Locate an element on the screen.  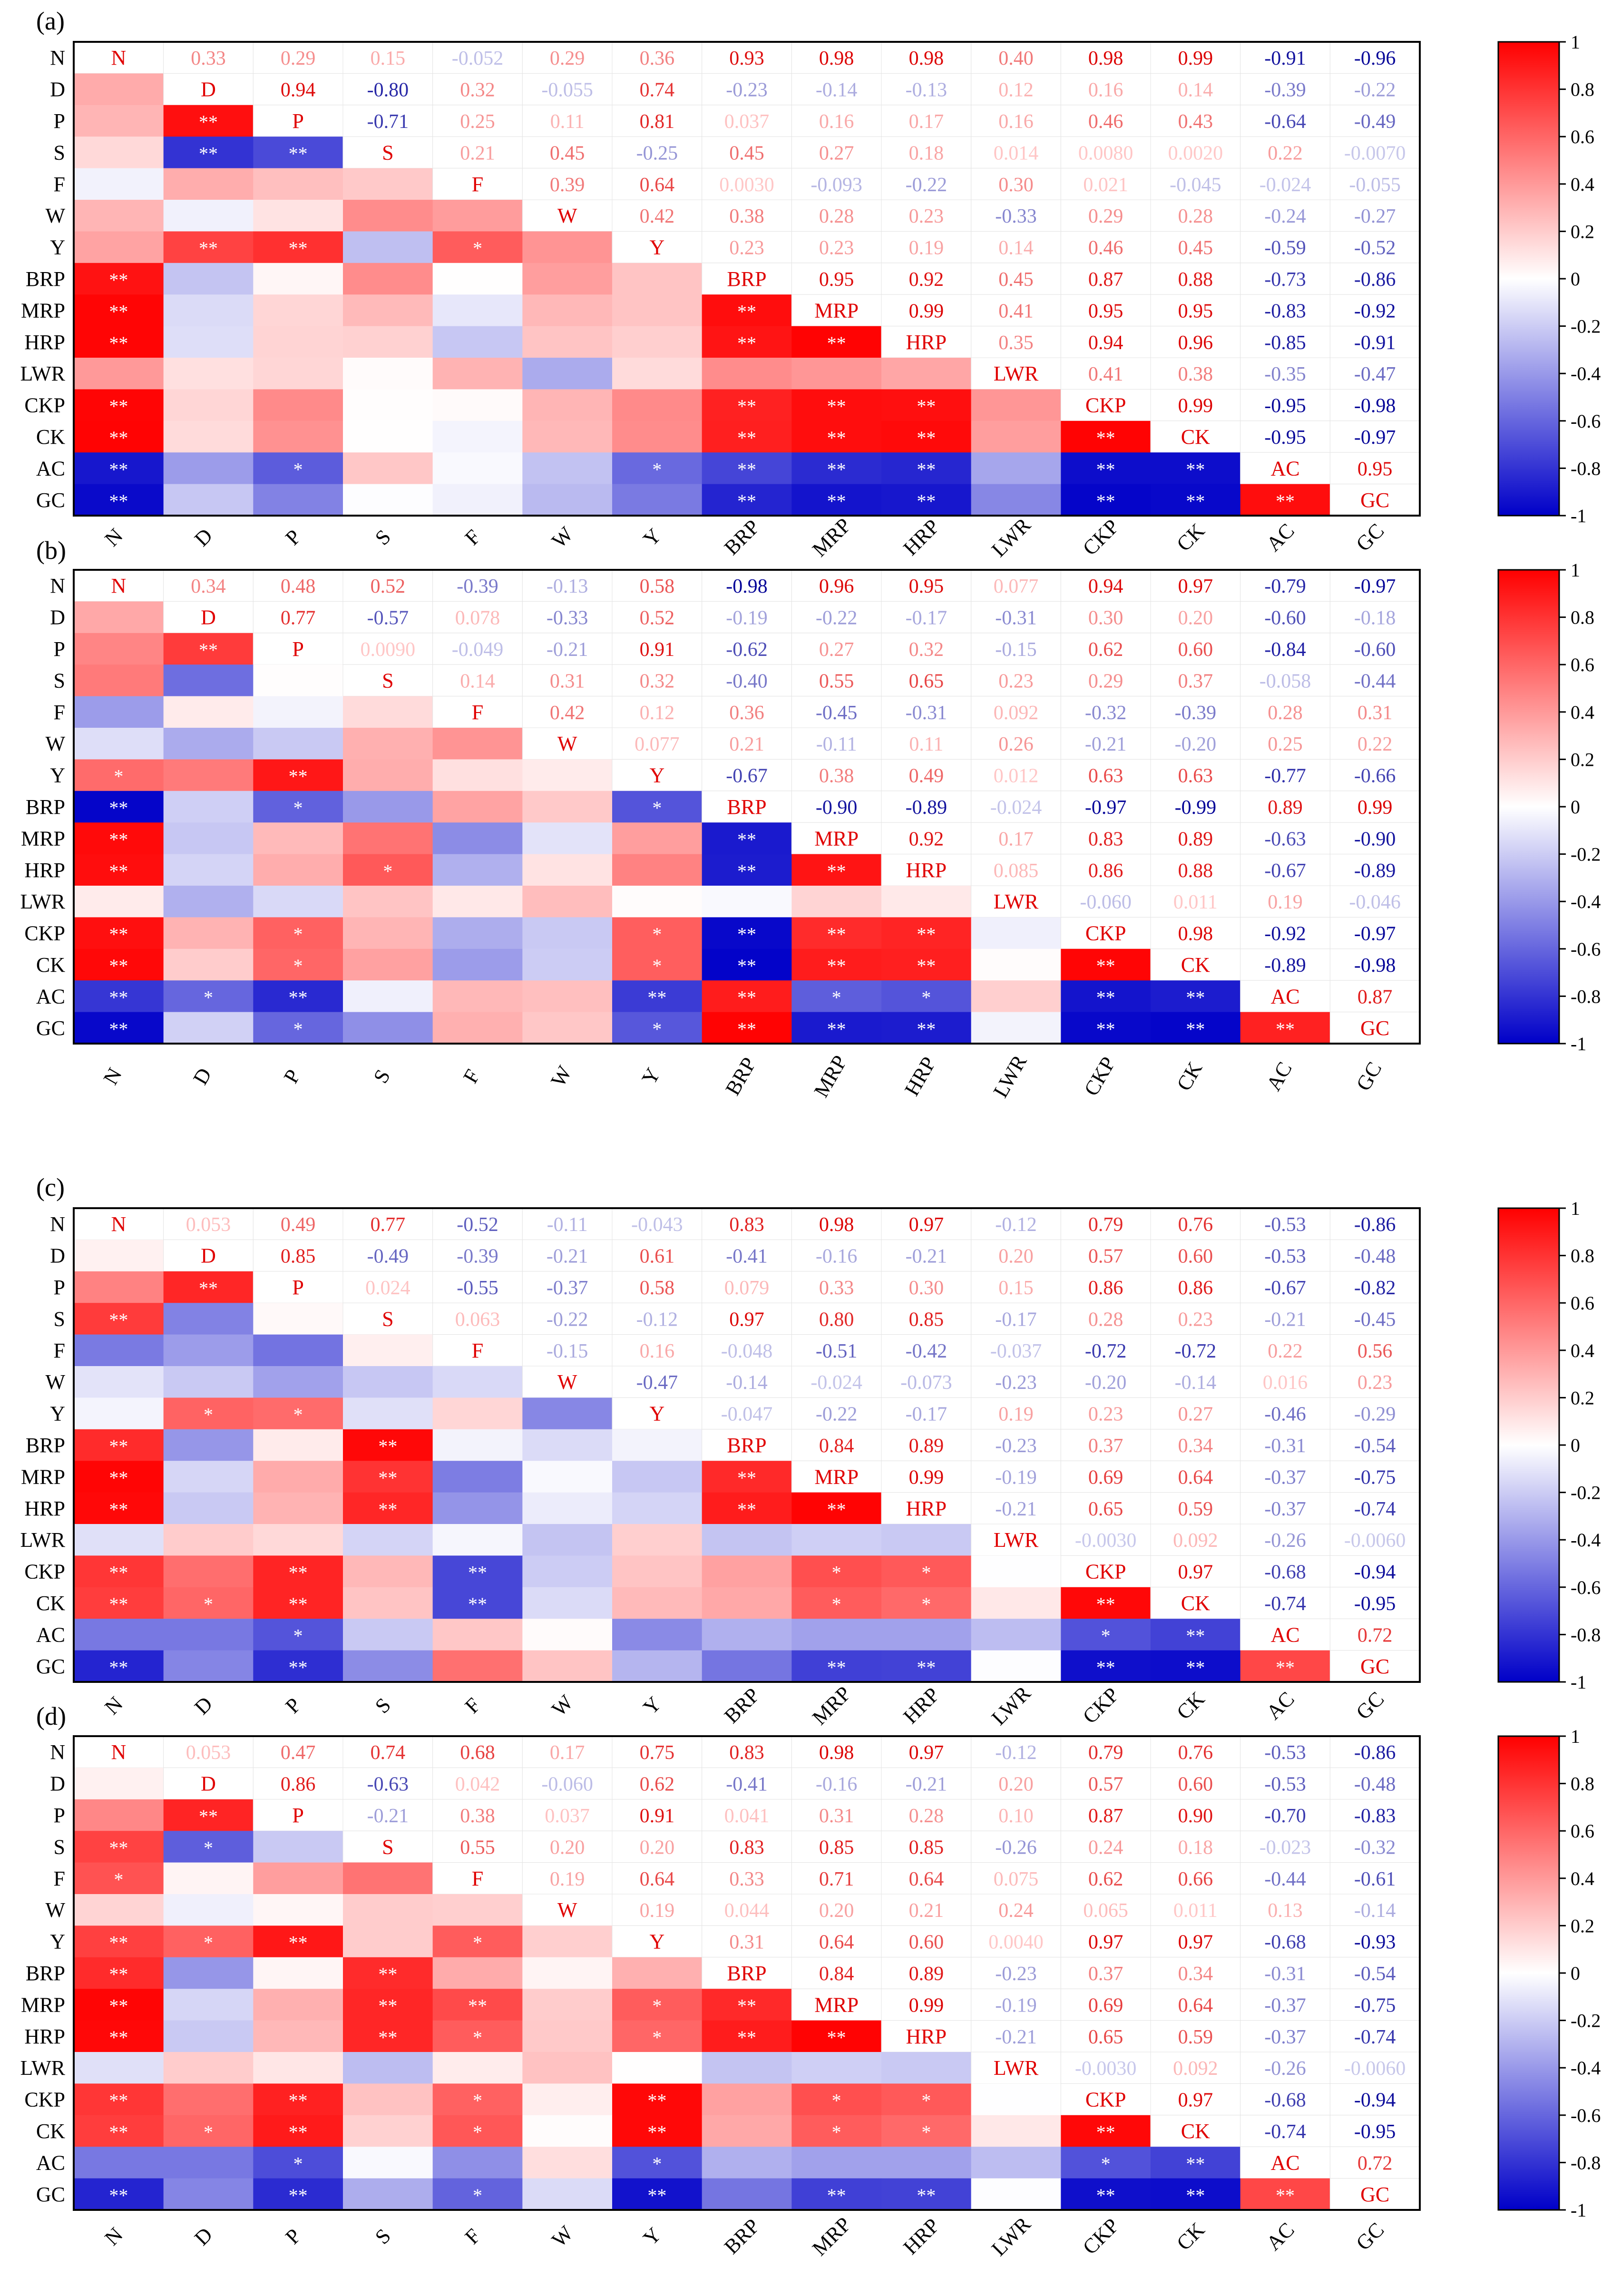
correlation-value: 0.042 is located at coordinates (477, 1785).